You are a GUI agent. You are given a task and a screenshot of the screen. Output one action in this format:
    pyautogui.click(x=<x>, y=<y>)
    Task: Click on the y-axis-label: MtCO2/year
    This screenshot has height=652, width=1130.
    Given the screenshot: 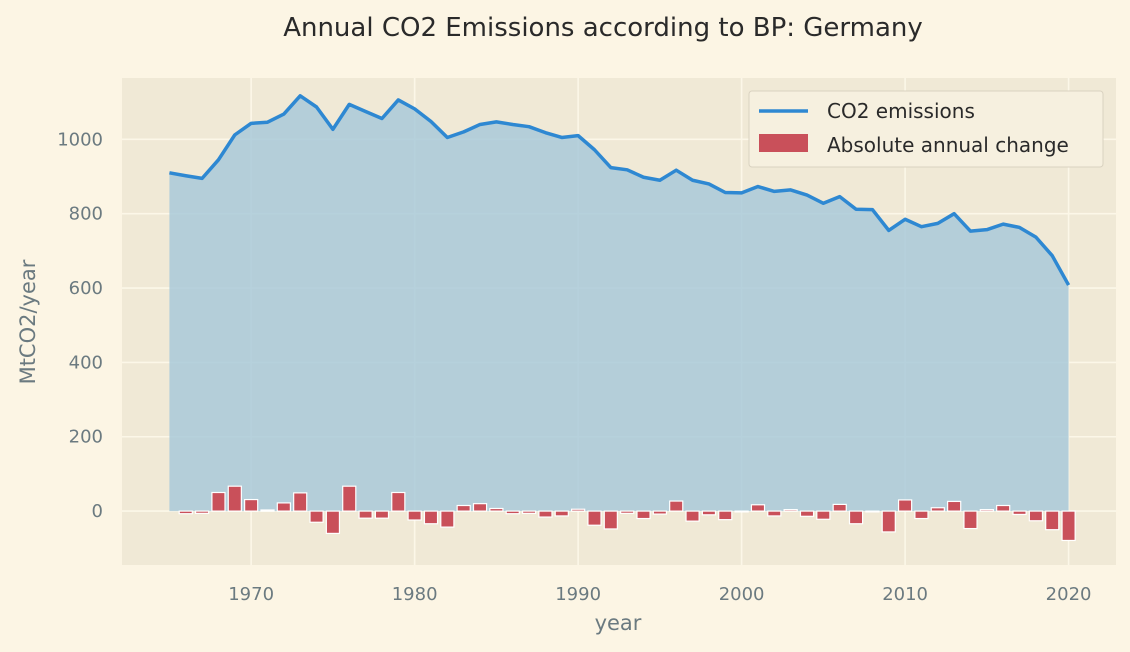 What is the action you would take?
    pyautogui.click(x=28, y=321)
    